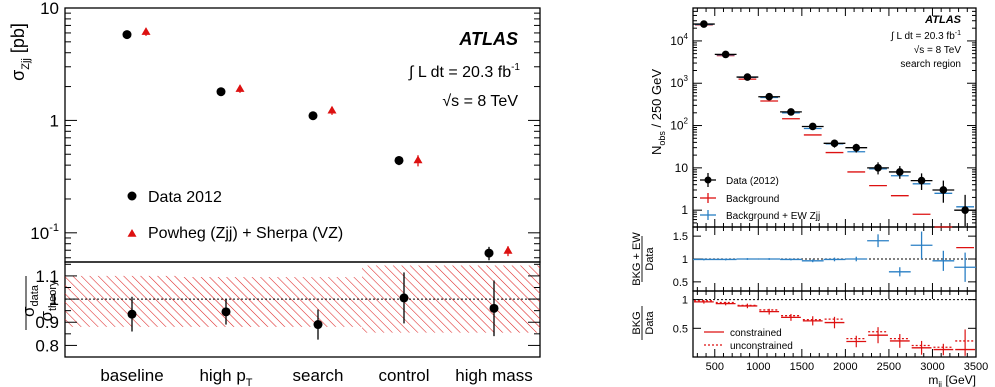  What do you see at coordinates (684, 210) in the screenshot?
I see `right-ytick-label: 1` at bounding box center [684, 210].